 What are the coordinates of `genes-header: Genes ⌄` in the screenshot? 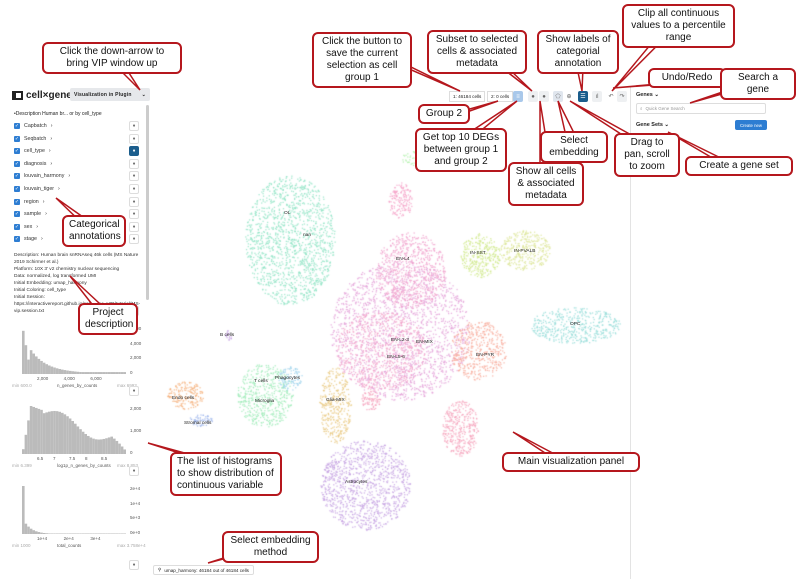 It's located at (647, 95).